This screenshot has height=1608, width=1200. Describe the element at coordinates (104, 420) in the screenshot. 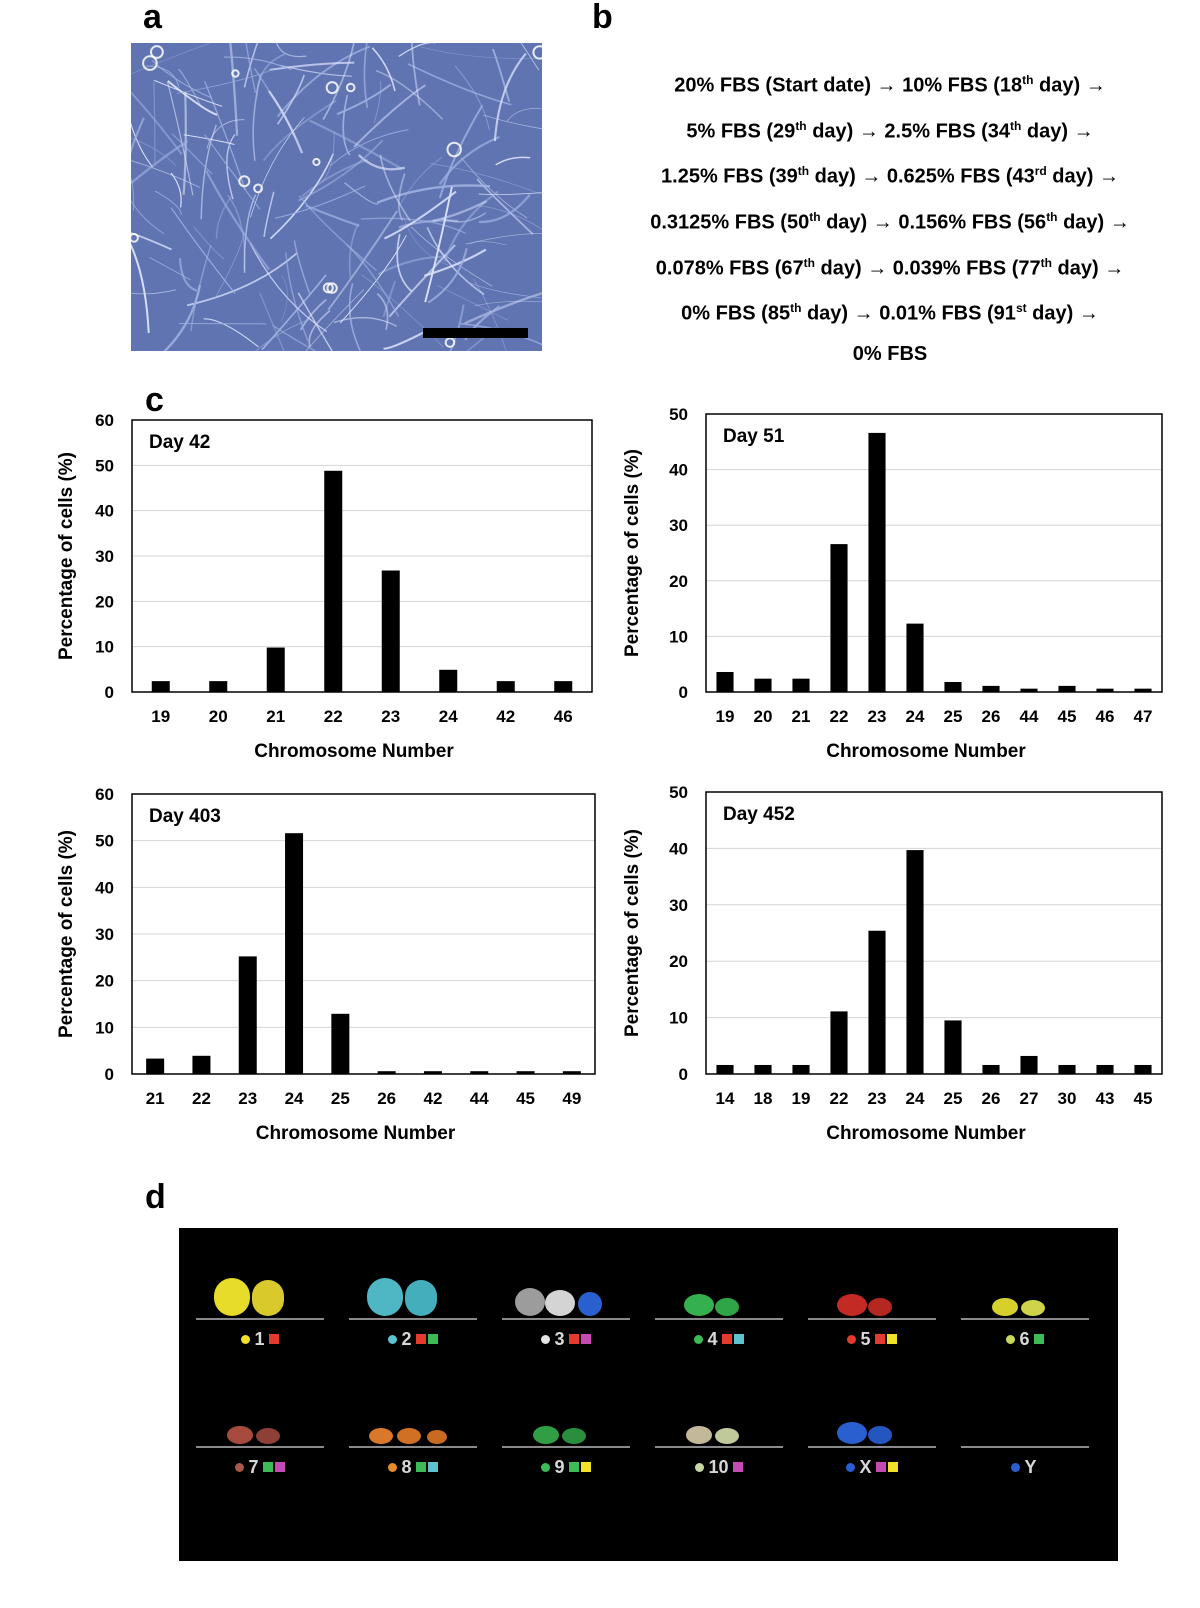

I see `y-tick-label: 60` at that location.